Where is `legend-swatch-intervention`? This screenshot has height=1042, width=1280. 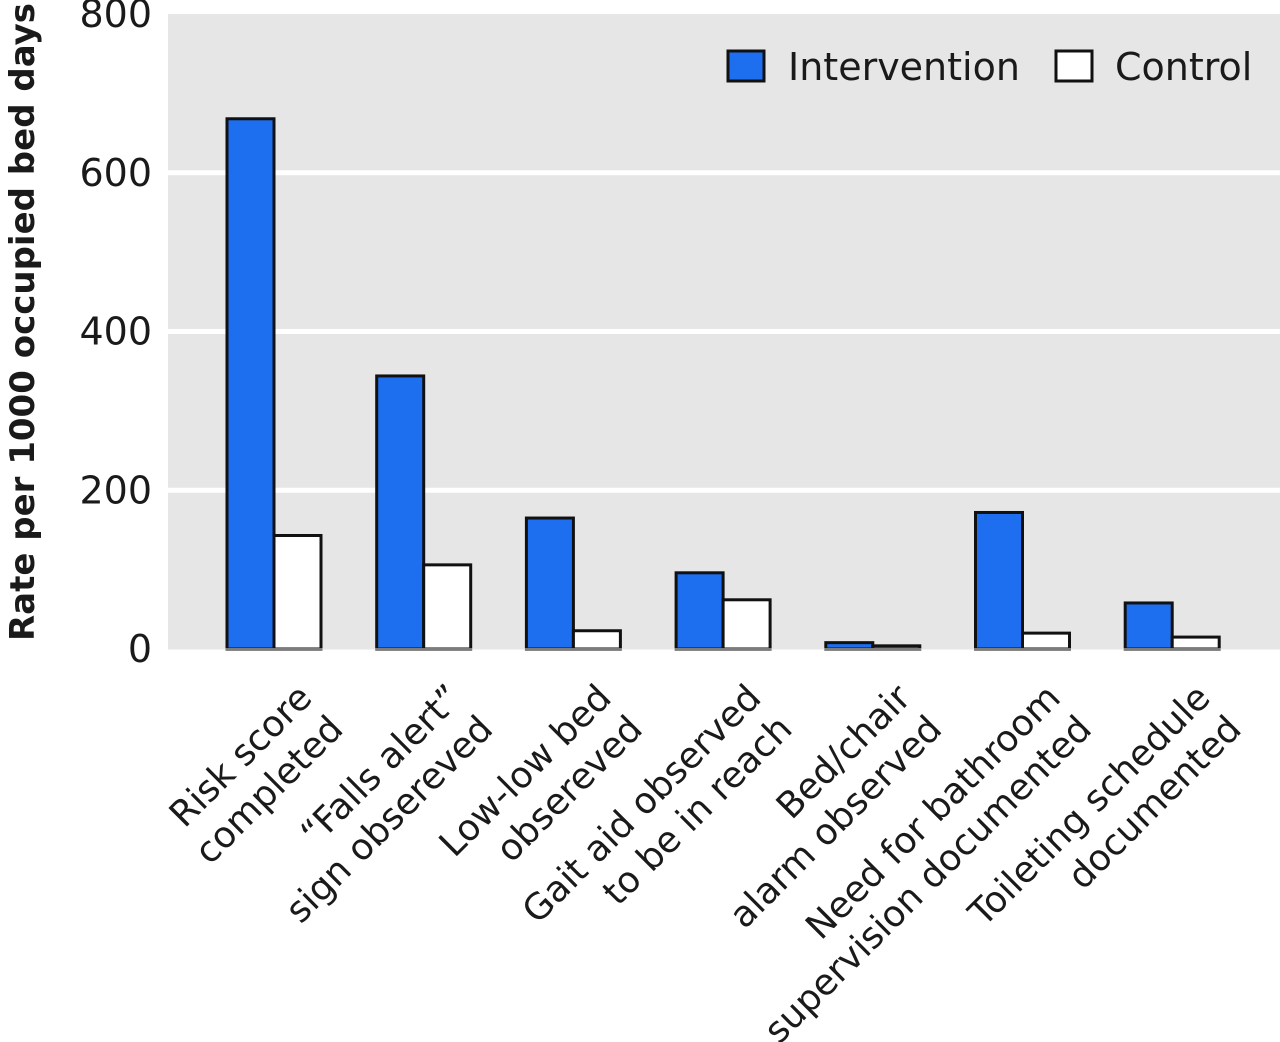 legend-swatch-intervention is located at coordinates (746, 66).